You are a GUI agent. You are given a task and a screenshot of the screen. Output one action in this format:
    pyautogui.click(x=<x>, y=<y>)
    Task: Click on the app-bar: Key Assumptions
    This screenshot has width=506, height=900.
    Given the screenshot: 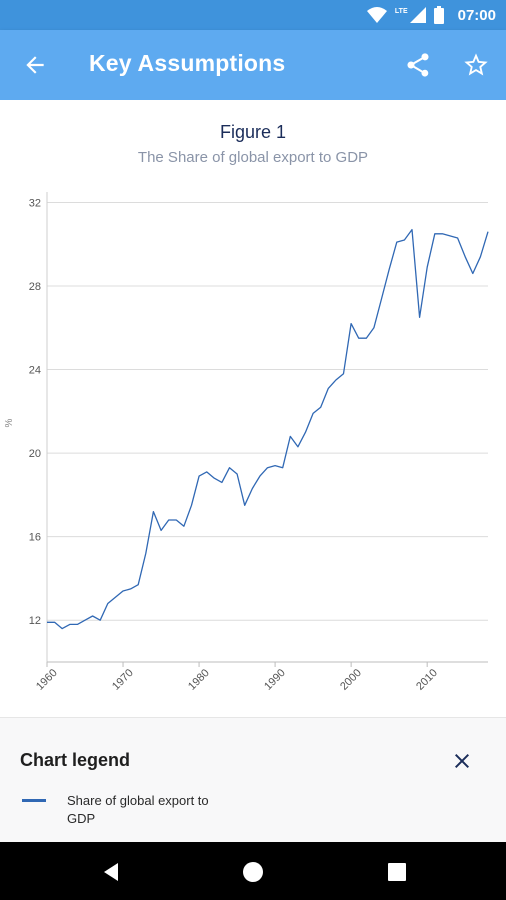 What is the action you would take?
    pyautogui.click(x=253, y=65)
    